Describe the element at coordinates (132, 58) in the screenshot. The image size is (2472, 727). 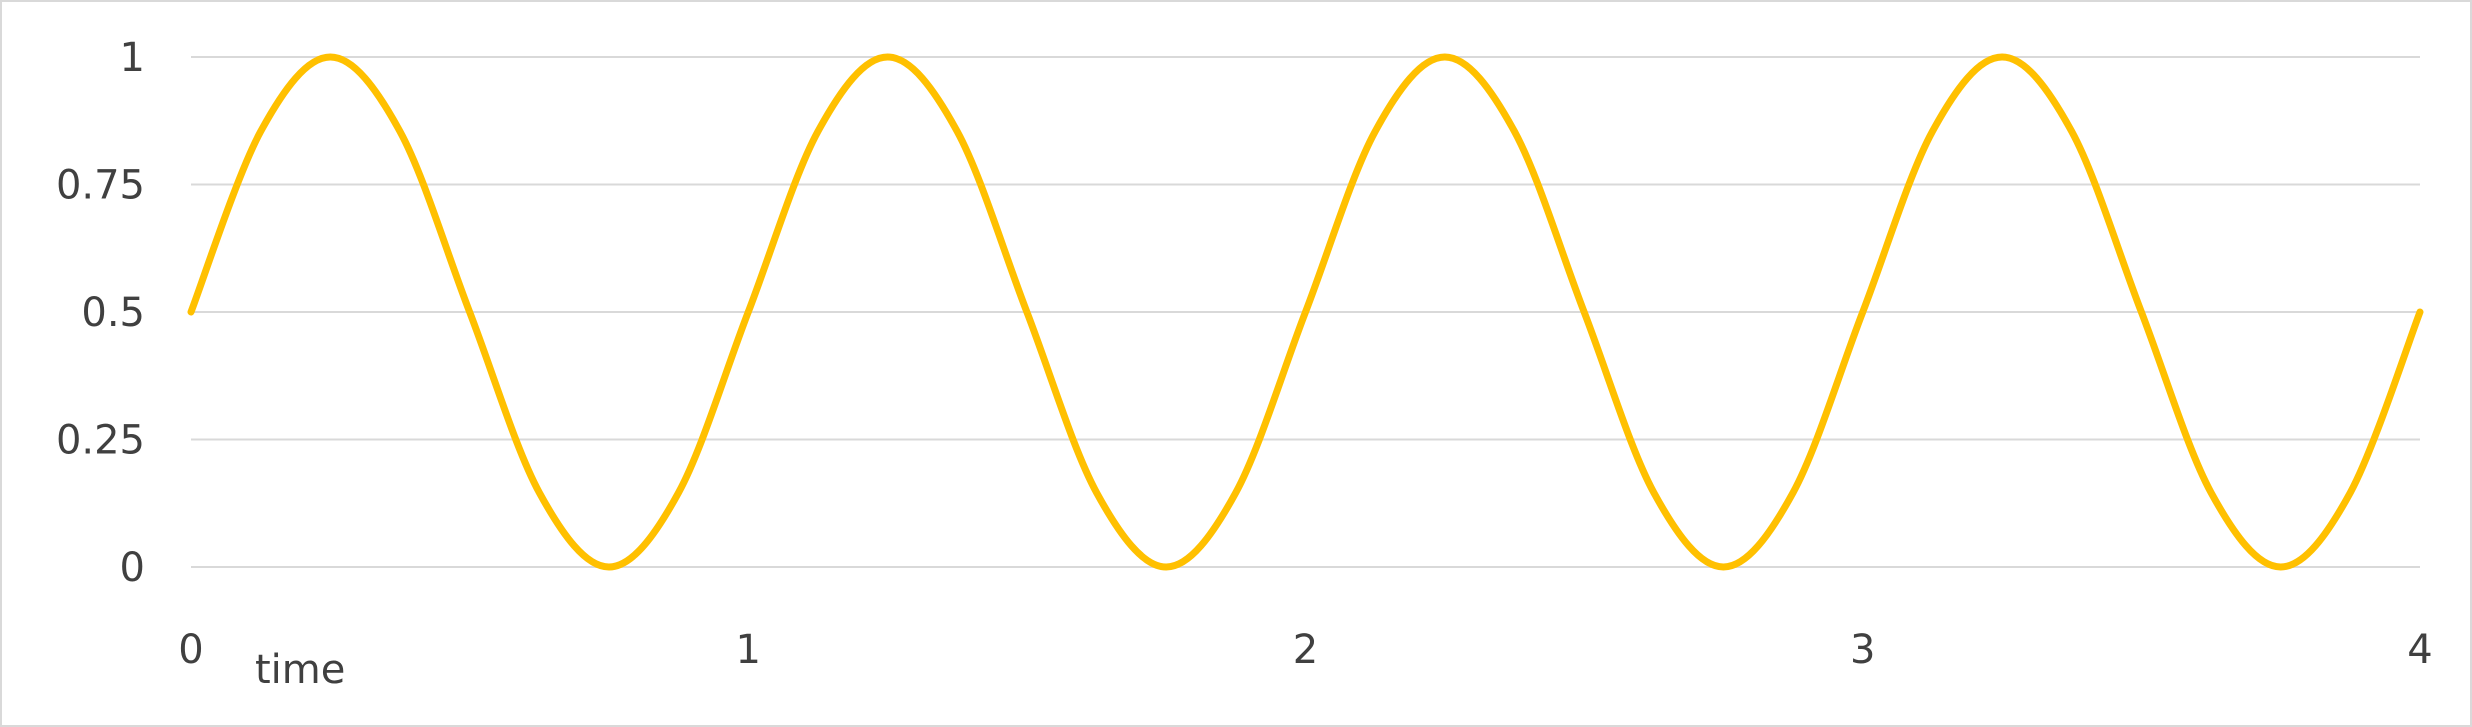
I see `y-tick-label: 1` at that location.